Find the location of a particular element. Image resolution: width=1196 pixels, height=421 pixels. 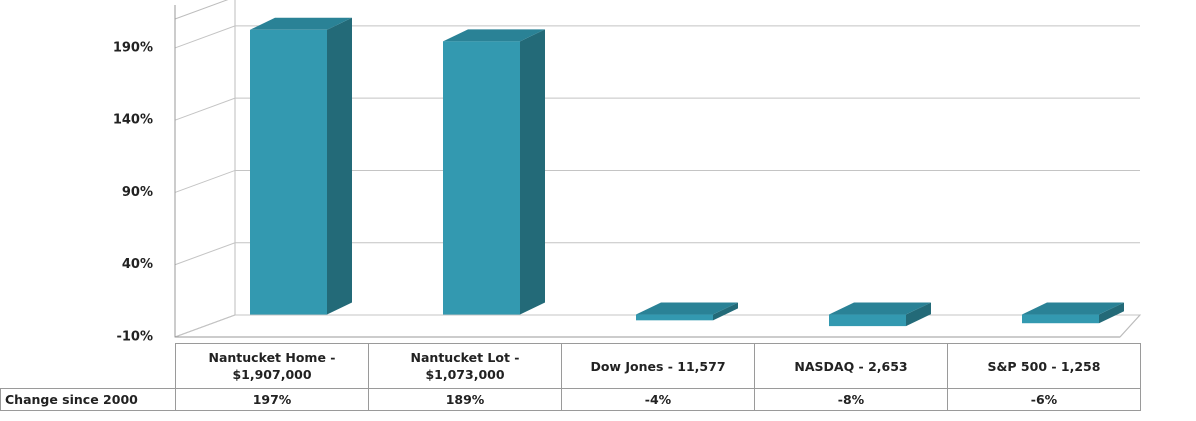

category-label: Dow Jones - 11,577 is located at coordinates (658, 366).